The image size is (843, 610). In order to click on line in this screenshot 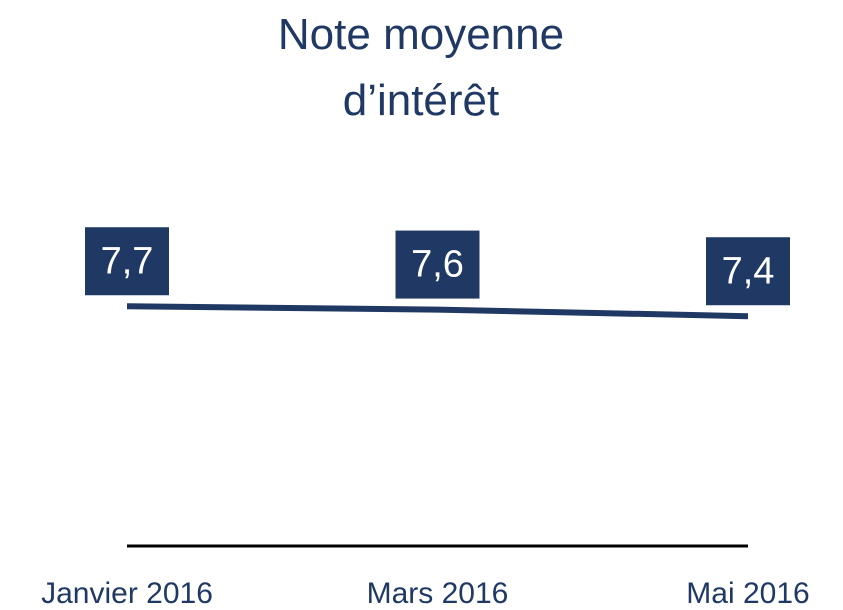, I will do `click(437, 311)`.